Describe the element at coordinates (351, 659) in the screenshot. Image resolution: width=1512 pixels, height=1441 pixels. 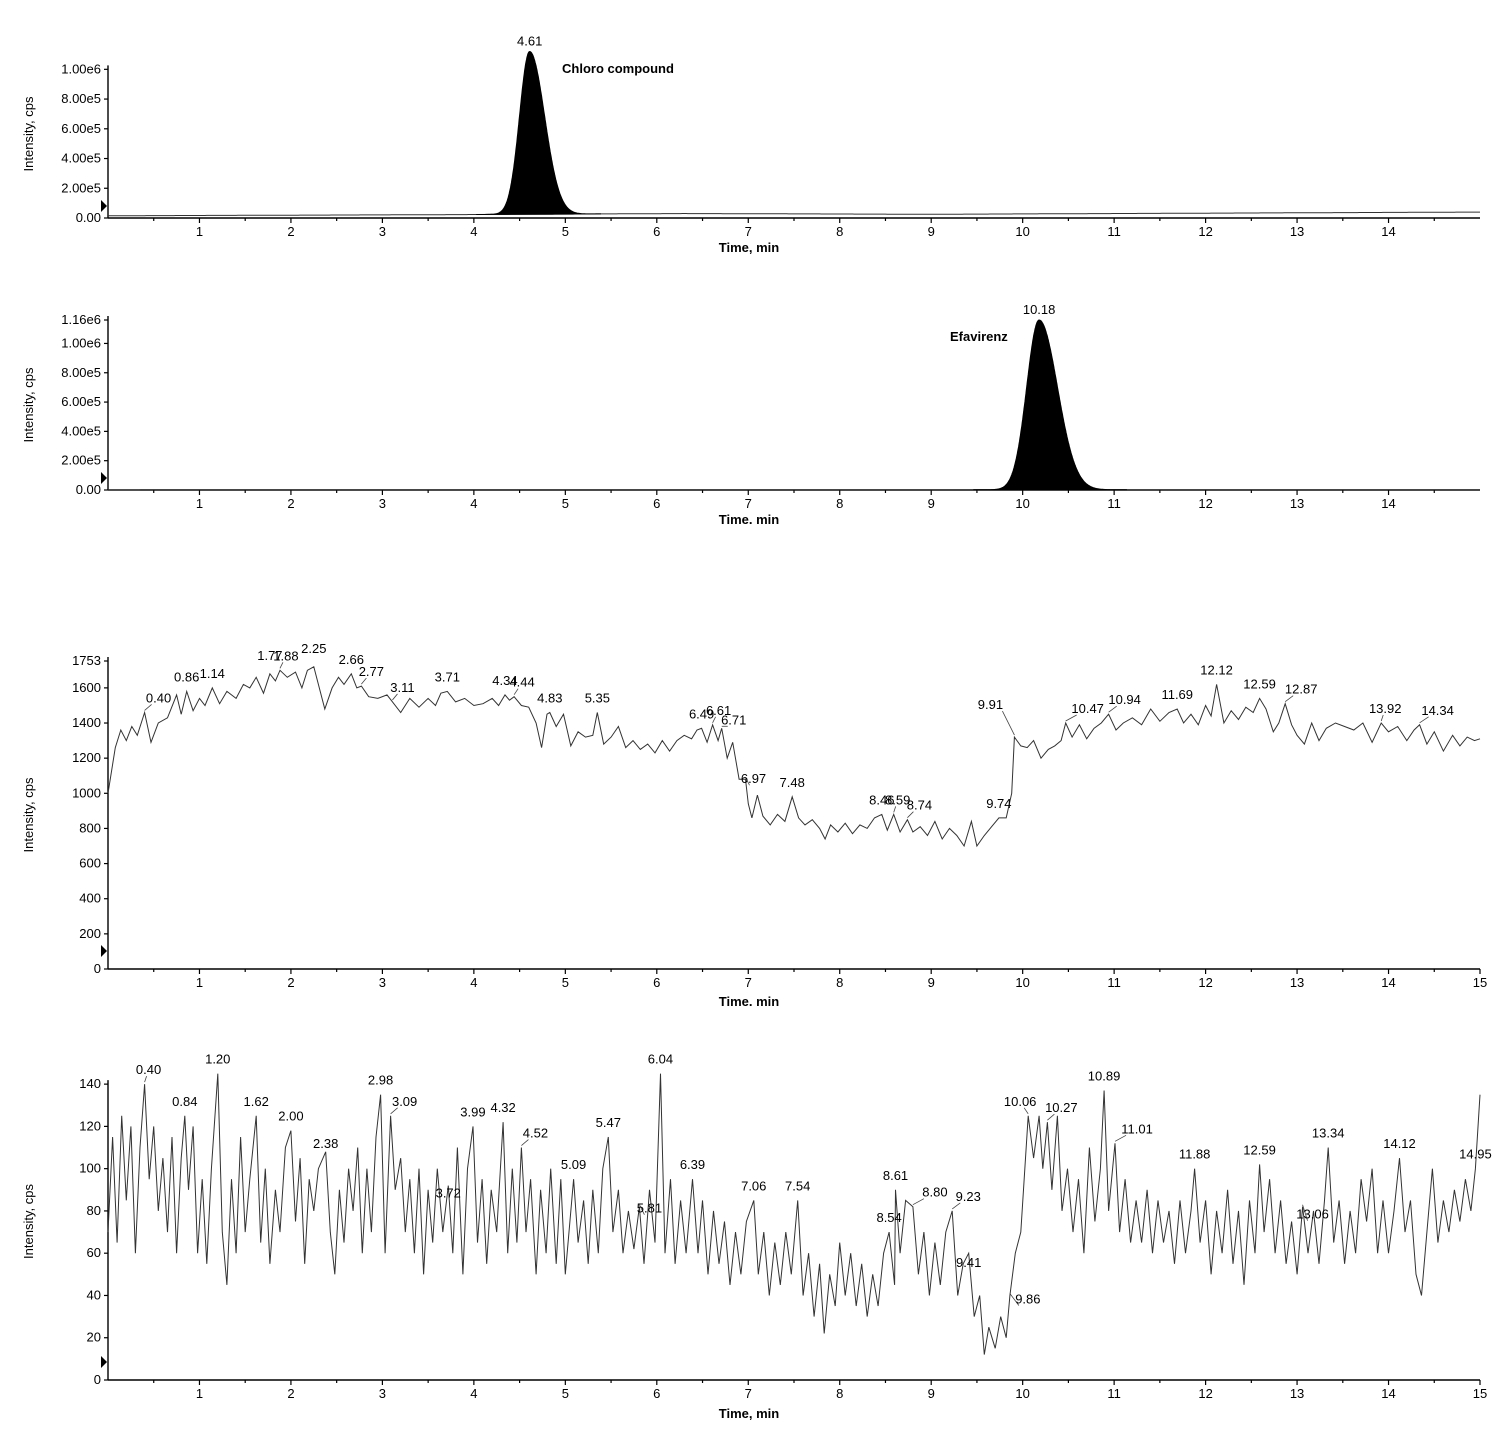
I see `retention-time-label: 2.66` at that location.